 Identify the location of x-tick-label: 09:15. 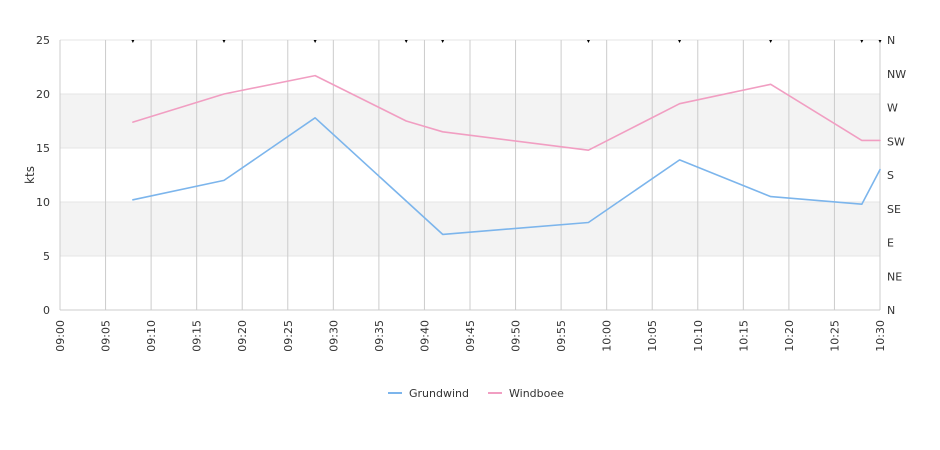
(197, 336).